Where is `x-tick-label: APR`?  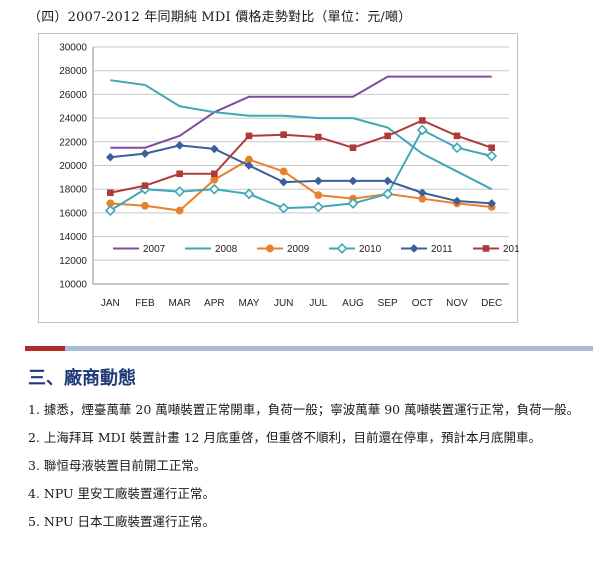 x-tick-label: APR is located at coordinates (214, 303).